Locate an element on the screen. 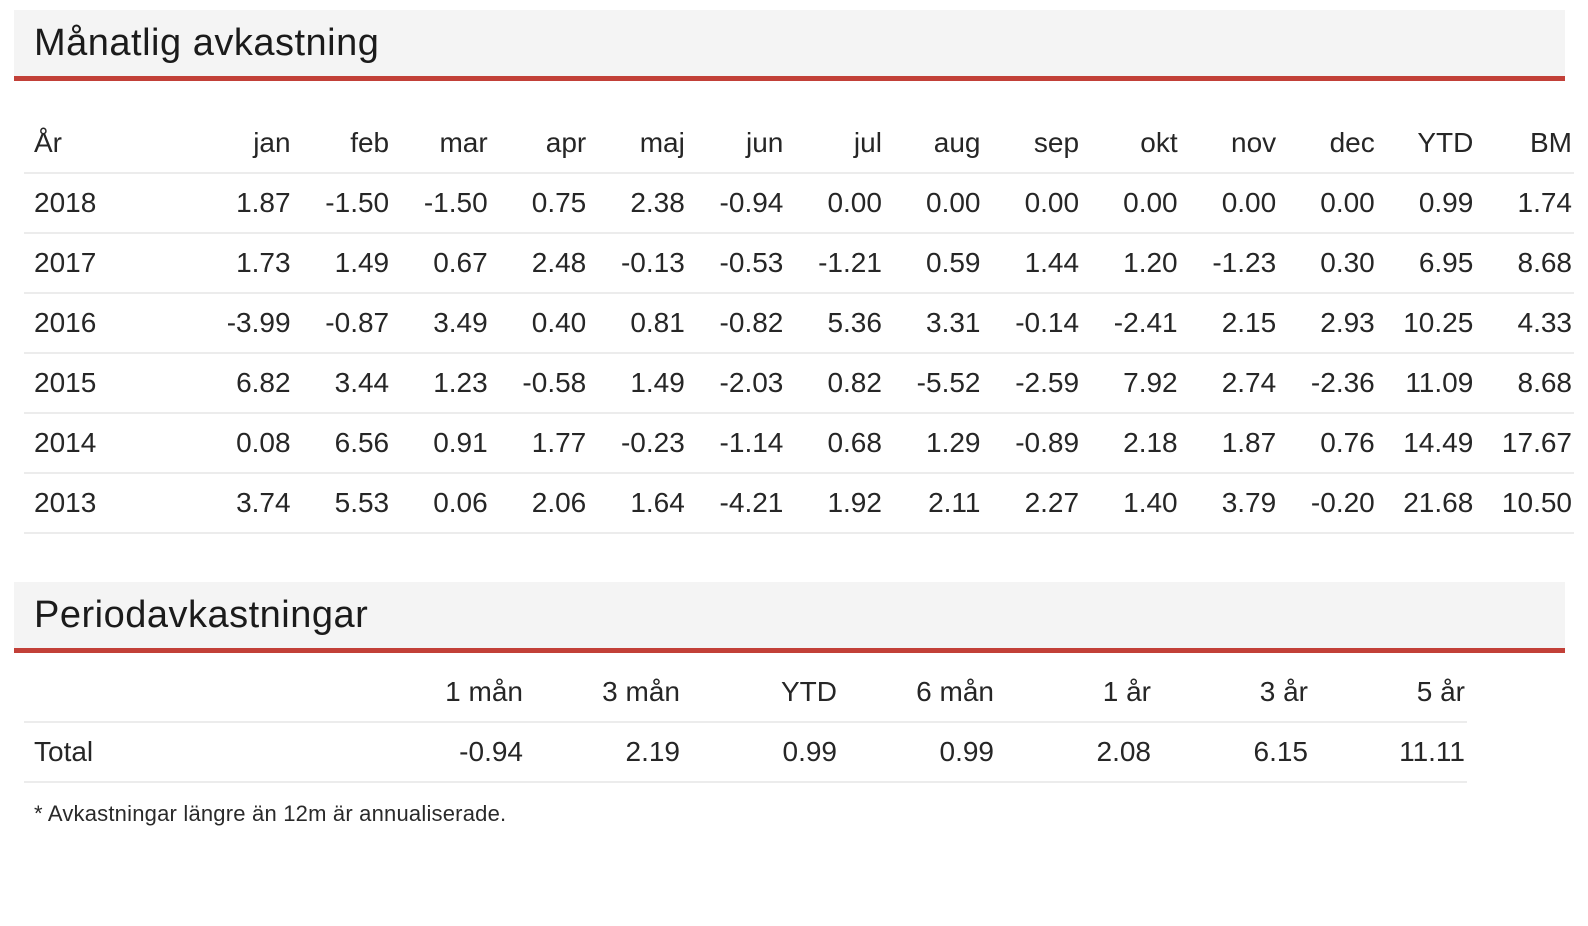  value-cell: 21.68 is located at coordinates (1426, 503).